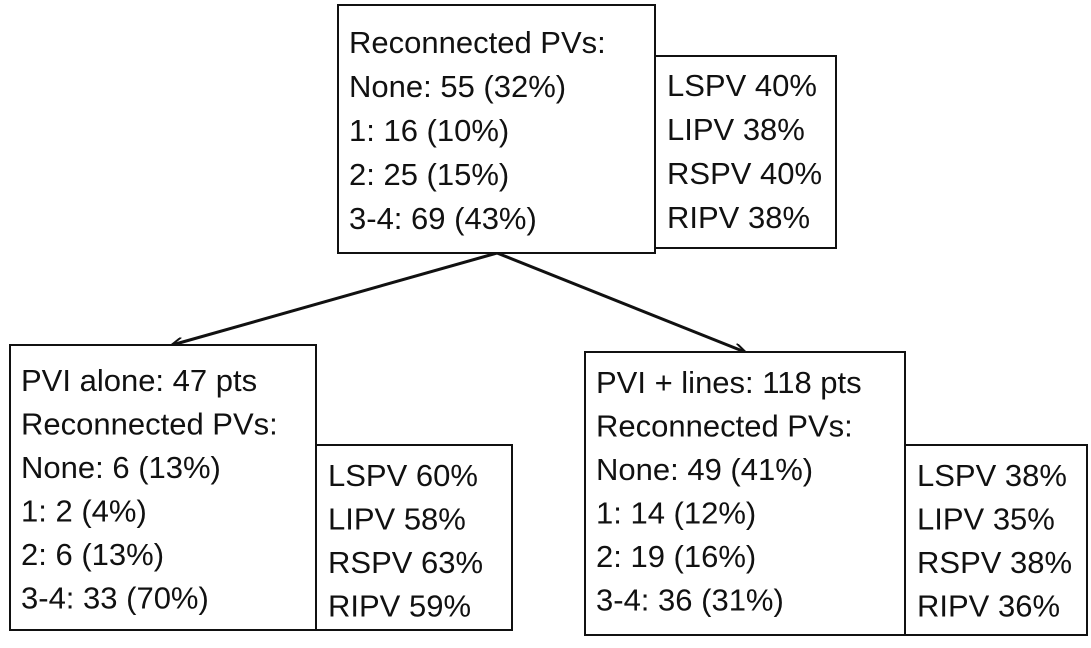  What do you see at coordinates (443, 218) in the screenshot?
I see `node-line: 3-4: 69 (43%)` at bounding box center [443, 218].